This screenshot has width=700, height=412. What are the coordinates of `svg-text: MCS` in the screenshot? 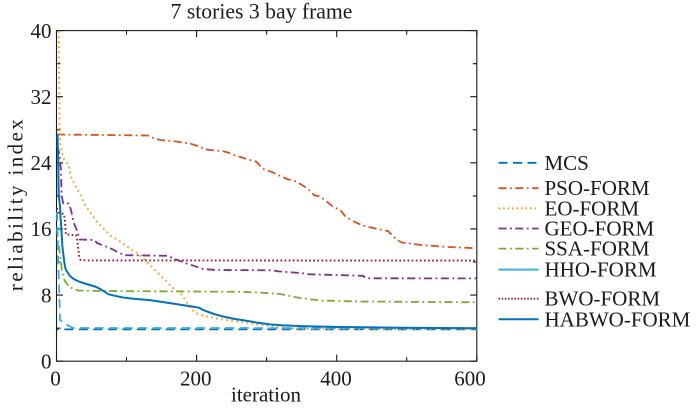 It's located at (567, 163).